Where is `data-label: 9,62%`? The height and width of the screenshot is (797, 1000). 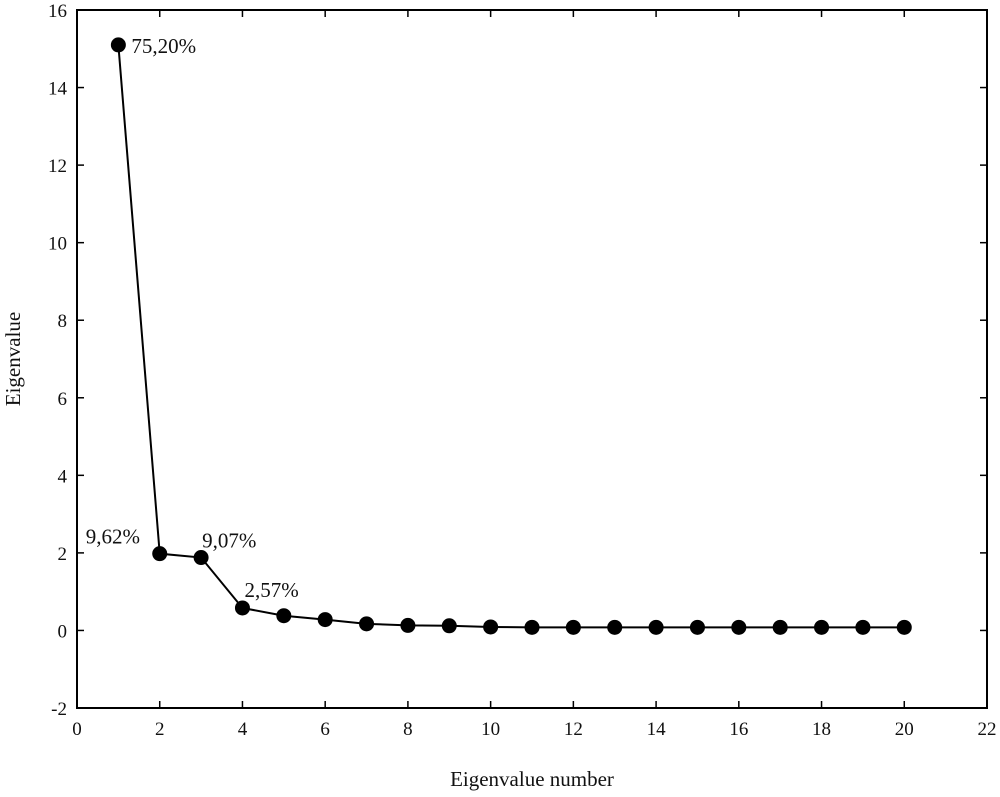
data-label: 9,62% is located at coordinates (113, 537).